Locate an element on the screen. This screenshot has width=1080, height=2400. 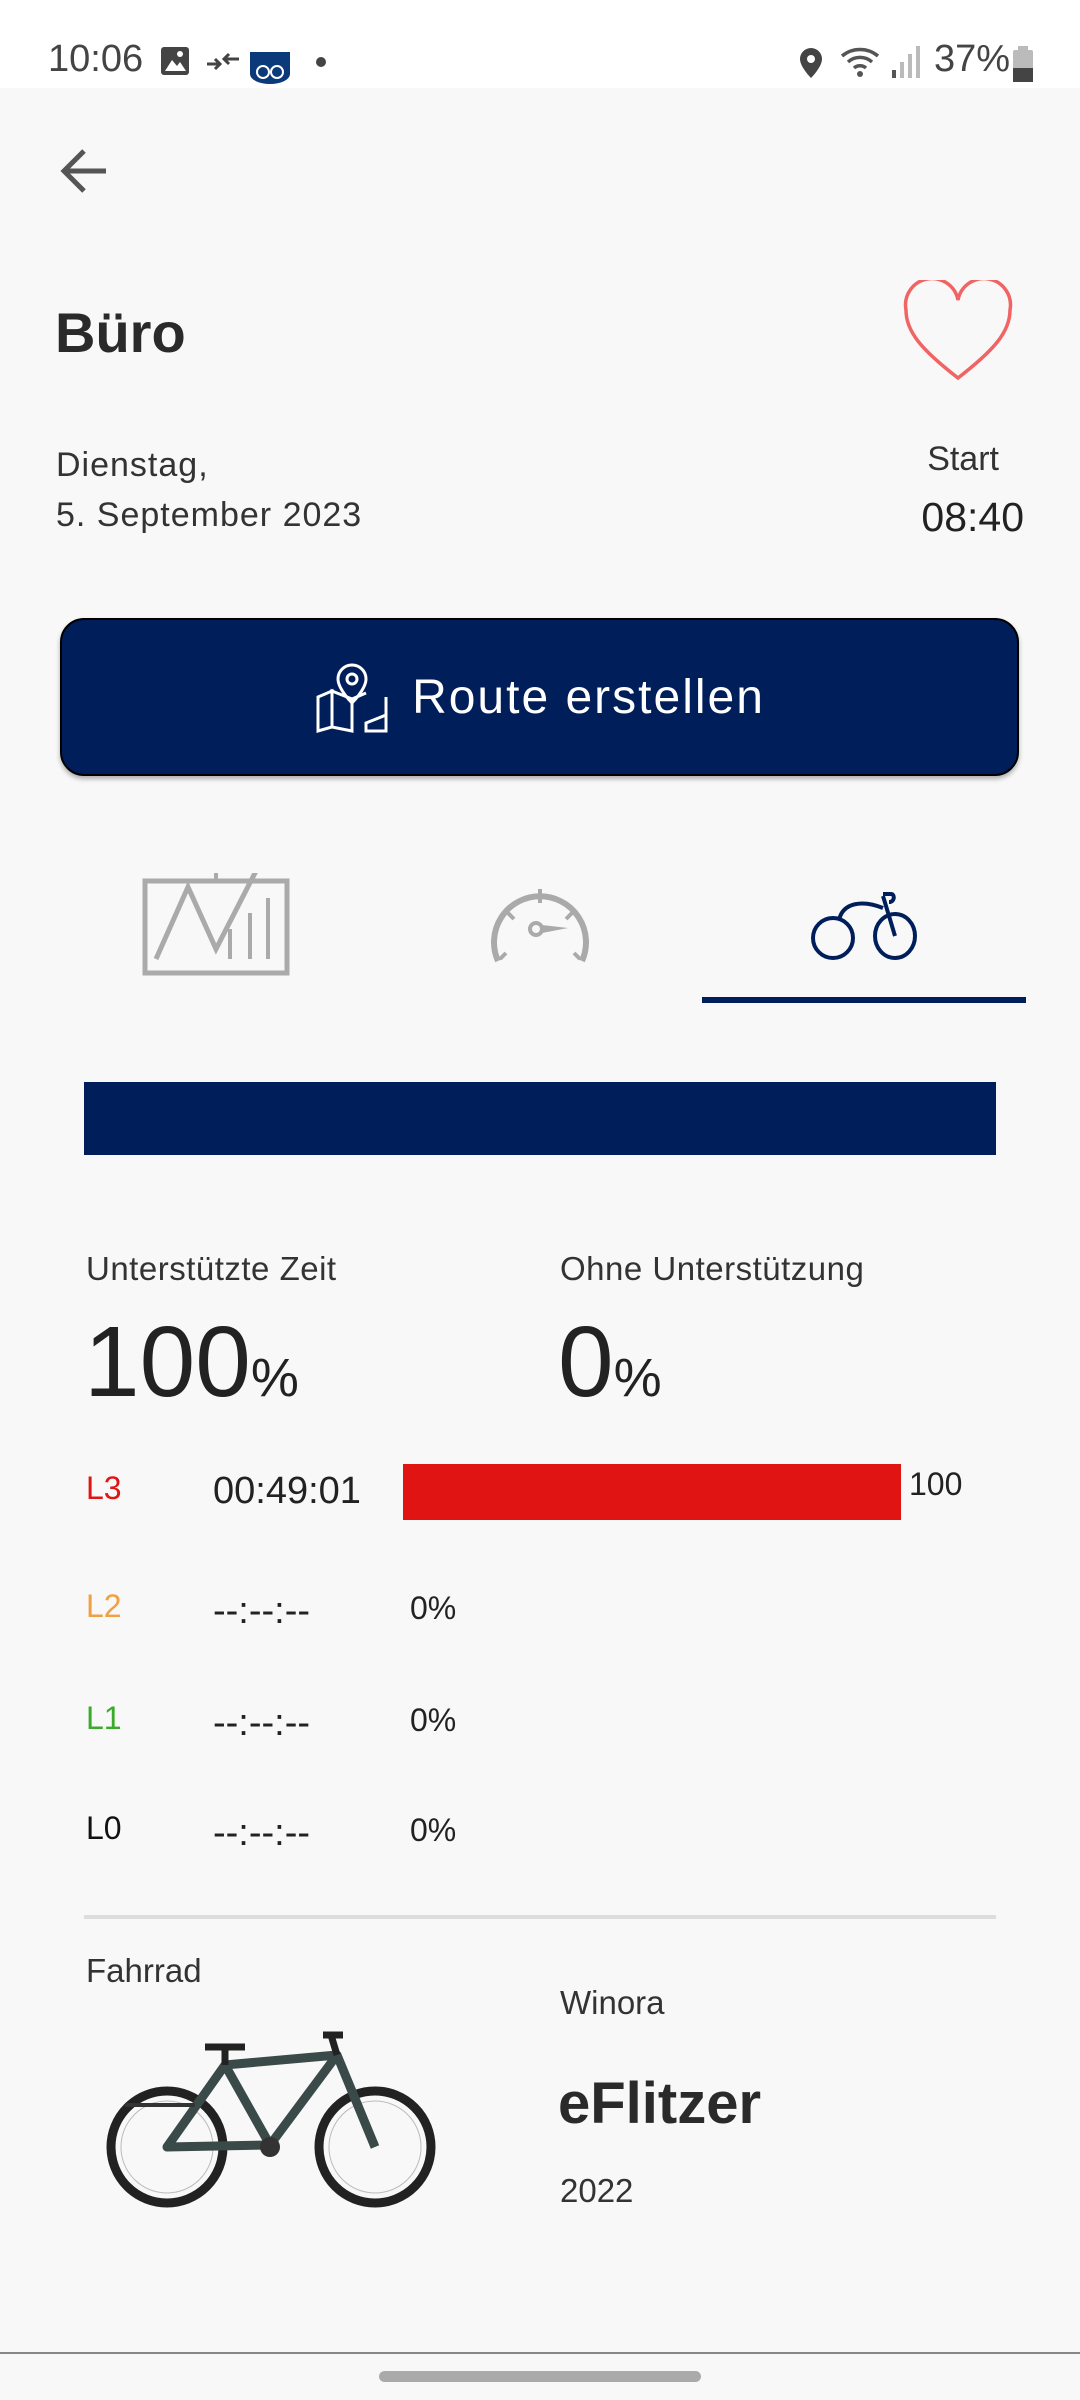
tab-bicycle is located at coordinates (864, 925).